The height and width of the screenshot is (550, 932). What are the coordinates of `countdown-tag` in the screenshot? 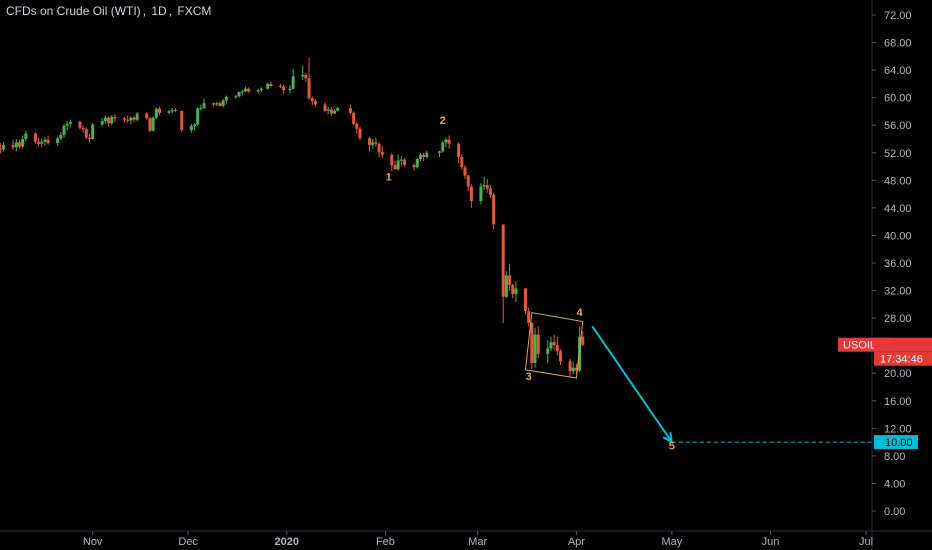 It's located at (903, 358).